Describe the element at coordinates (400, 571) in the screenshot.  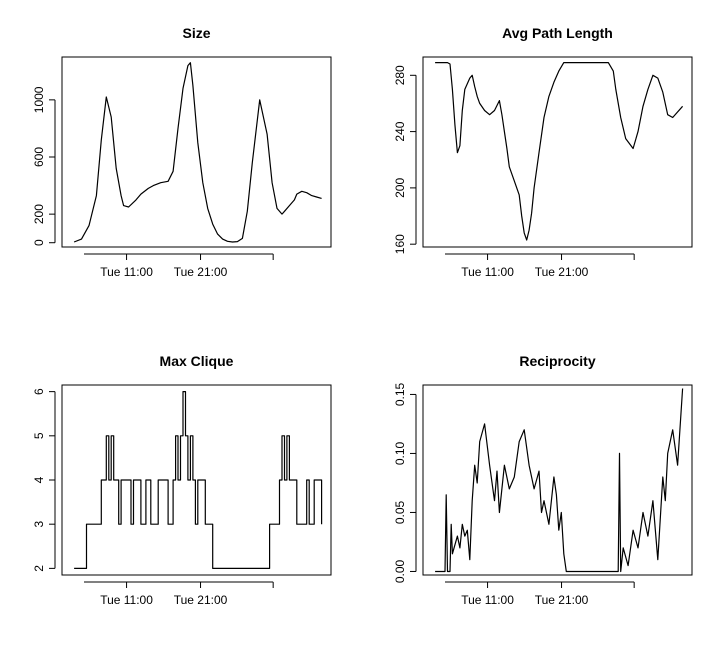
I see `y-tick-label: 0.00` at that location.